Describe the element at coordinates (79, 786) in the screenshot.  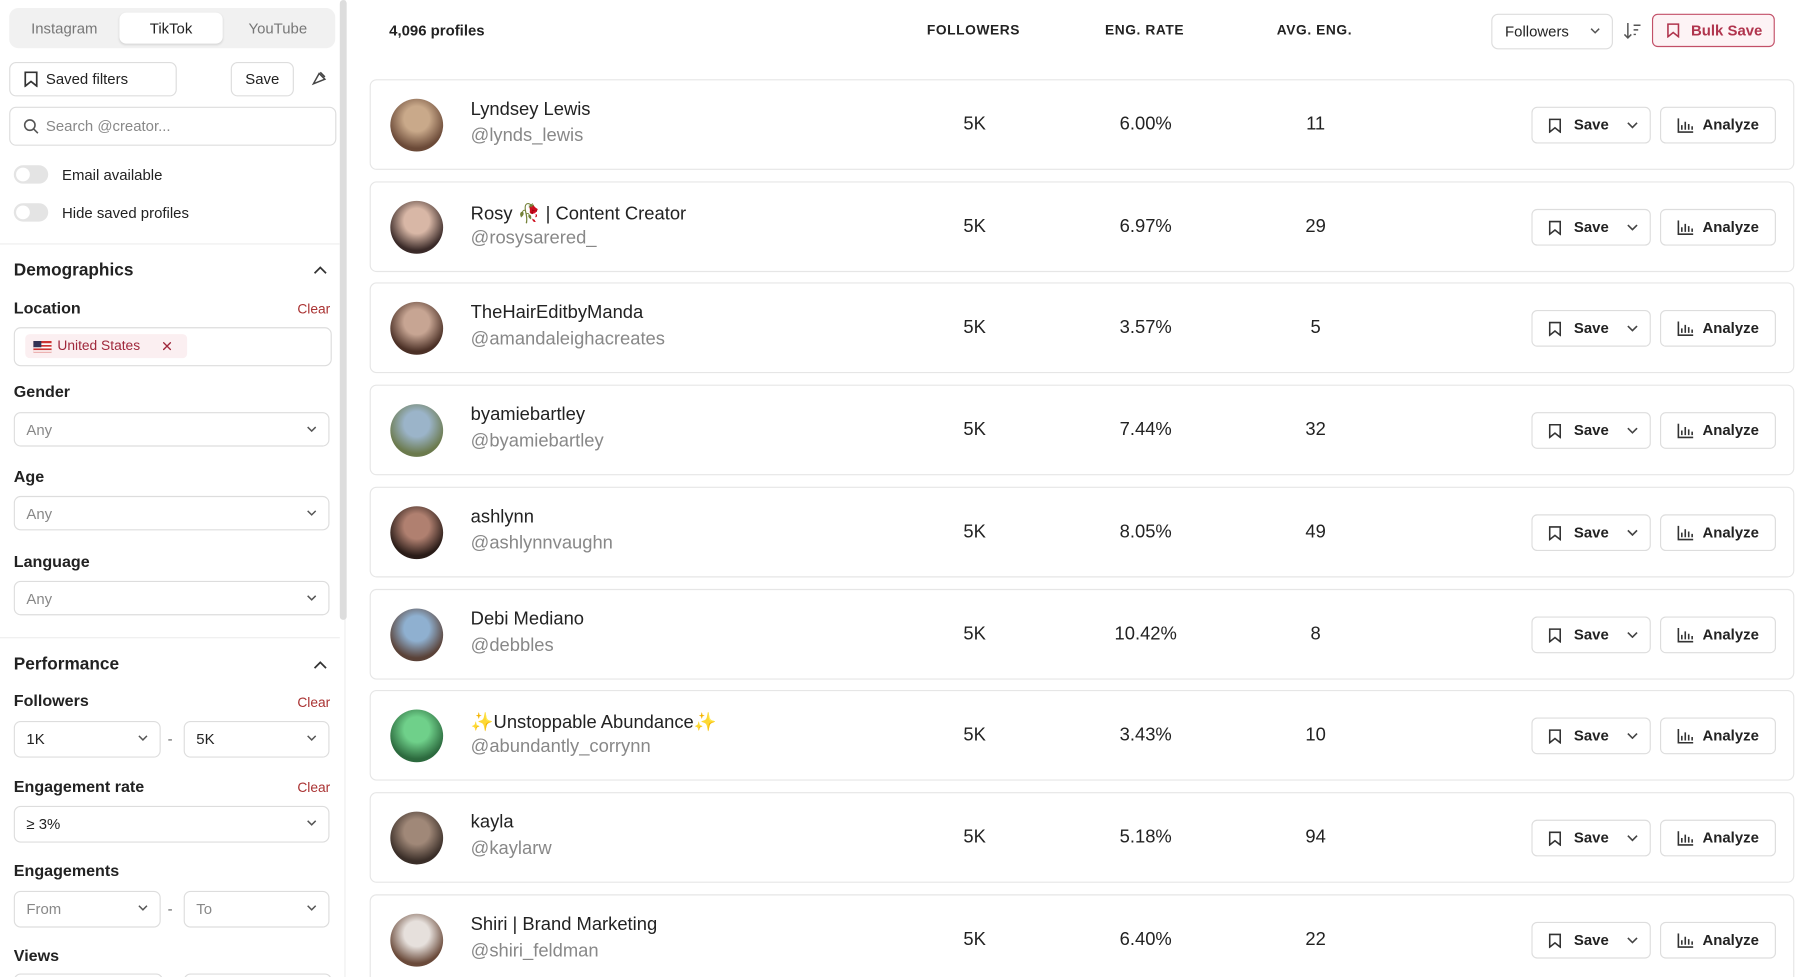
I see `field-label: Engagement rate` at that location.